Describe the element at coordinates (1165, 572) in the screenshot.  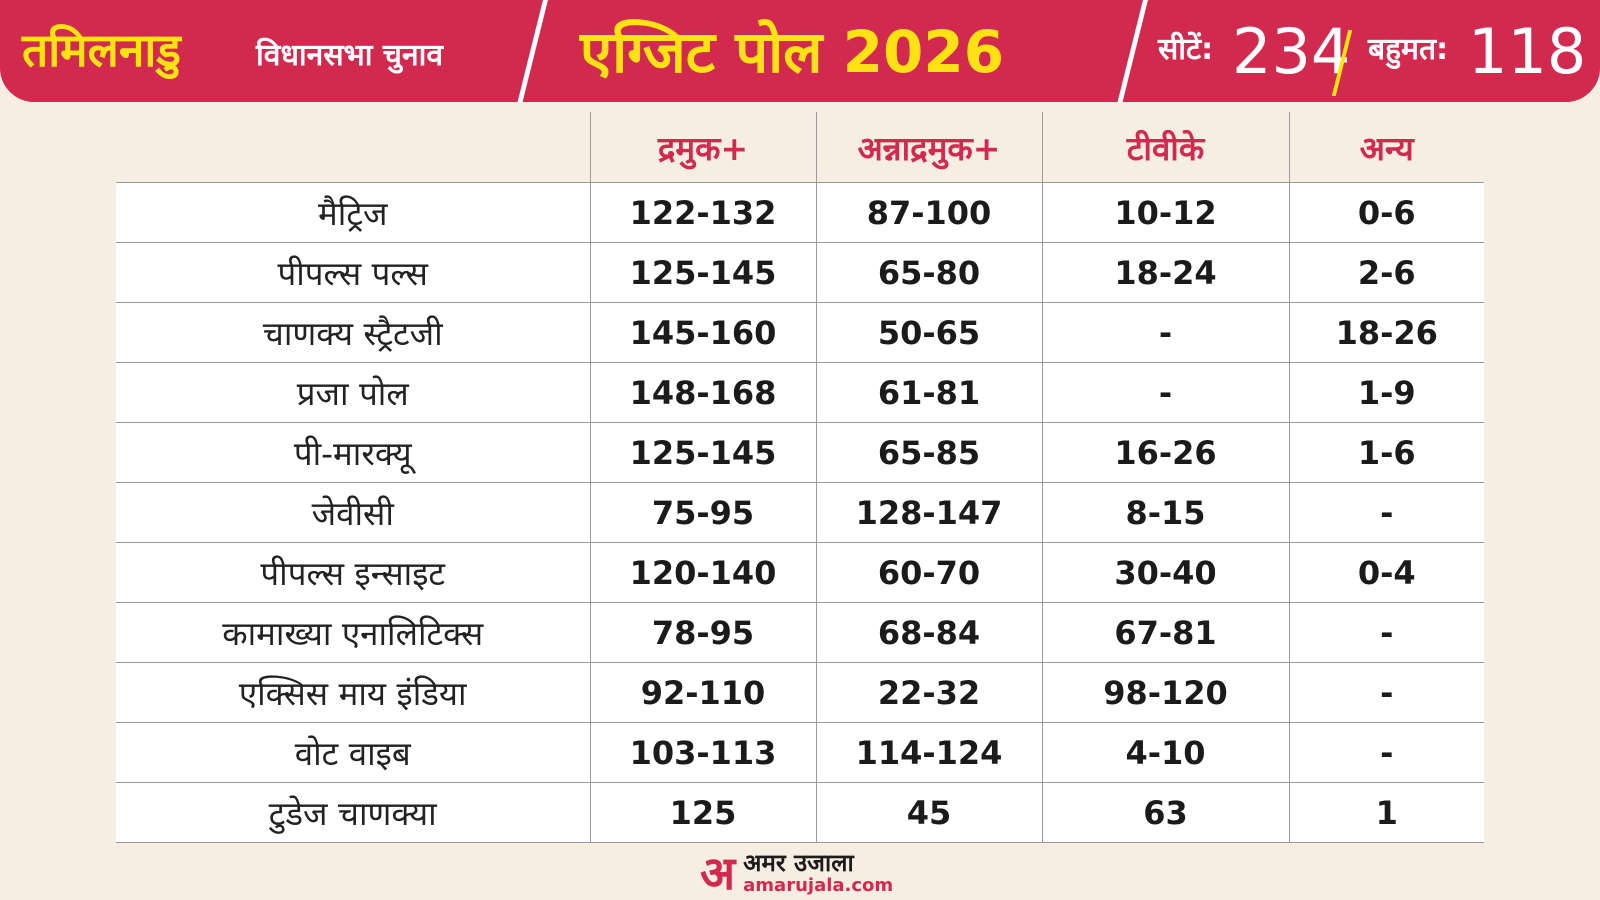
I see `seat-range-cell: 30-40` at that location.